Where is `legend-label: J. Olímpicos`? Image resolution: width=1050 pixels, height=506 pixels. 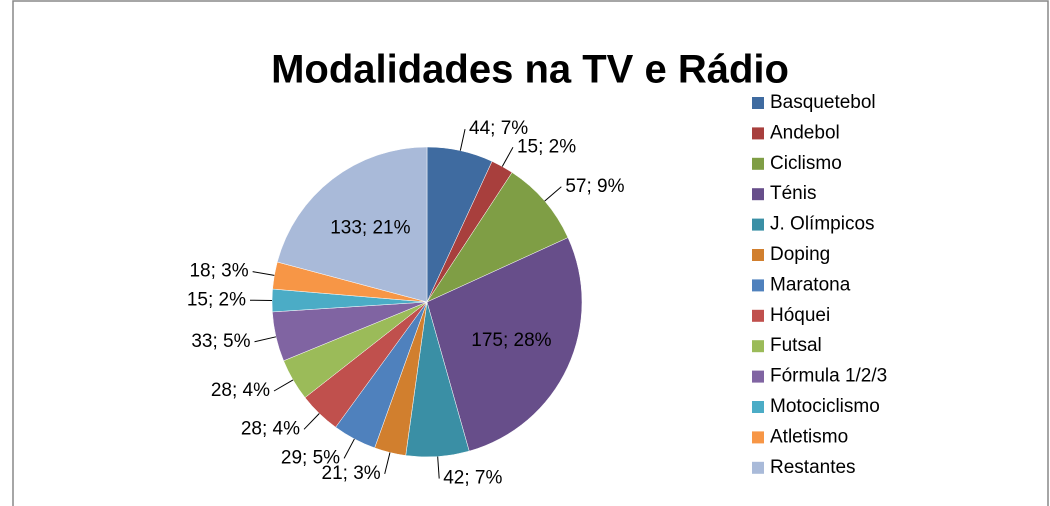
legend-label: J. Olímpicos is located at coordinates (822, 224).